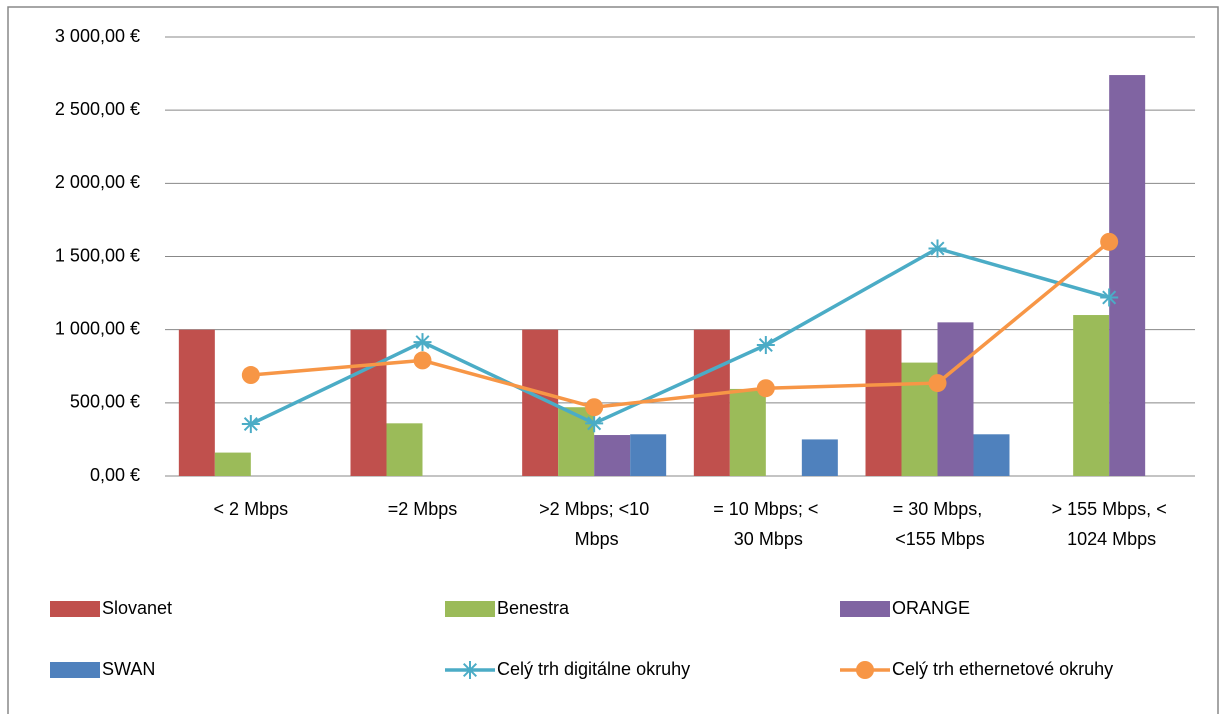  What do you see at coordinates (97, 328) in the screenshot?
I see `y-tick-label: 1 000,00 €` at bounding box center [97, 328].